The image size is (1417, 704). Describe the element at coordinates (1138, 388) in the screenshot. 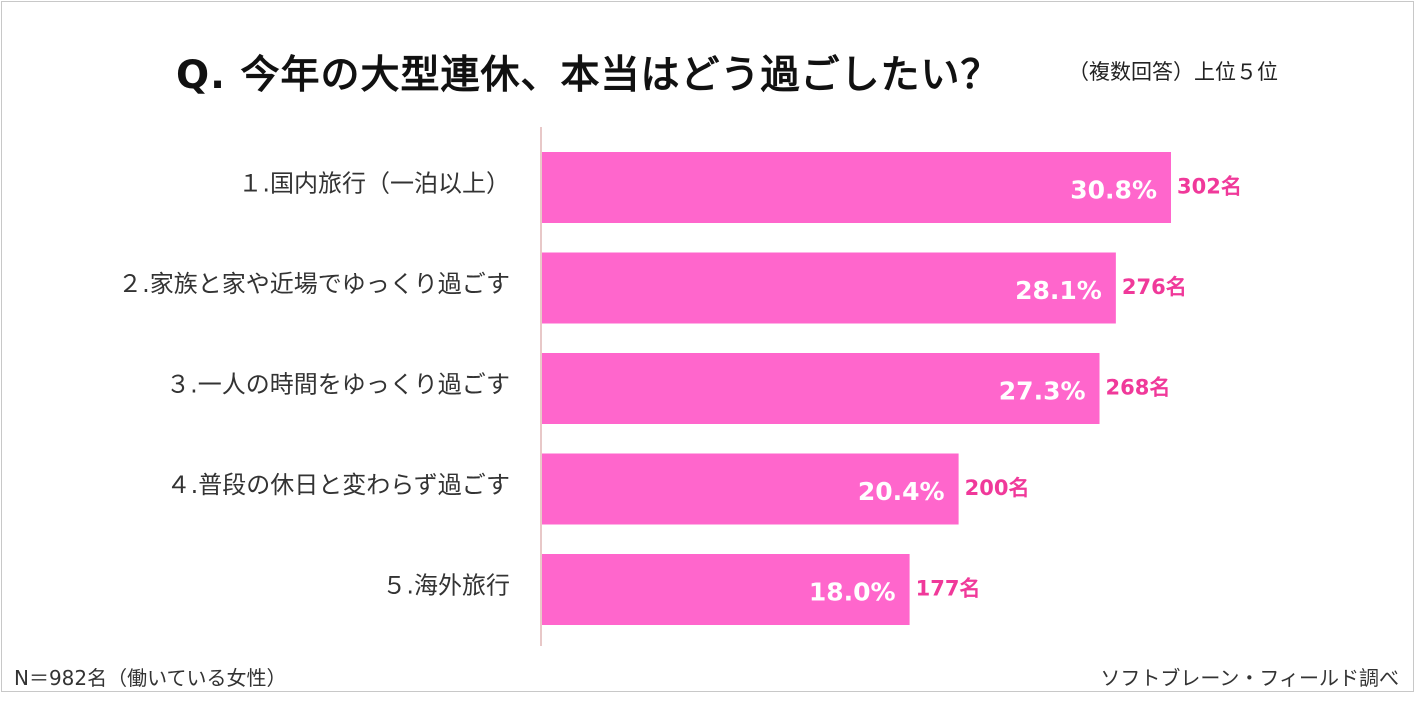

I see `count-label: 268名` at that location.